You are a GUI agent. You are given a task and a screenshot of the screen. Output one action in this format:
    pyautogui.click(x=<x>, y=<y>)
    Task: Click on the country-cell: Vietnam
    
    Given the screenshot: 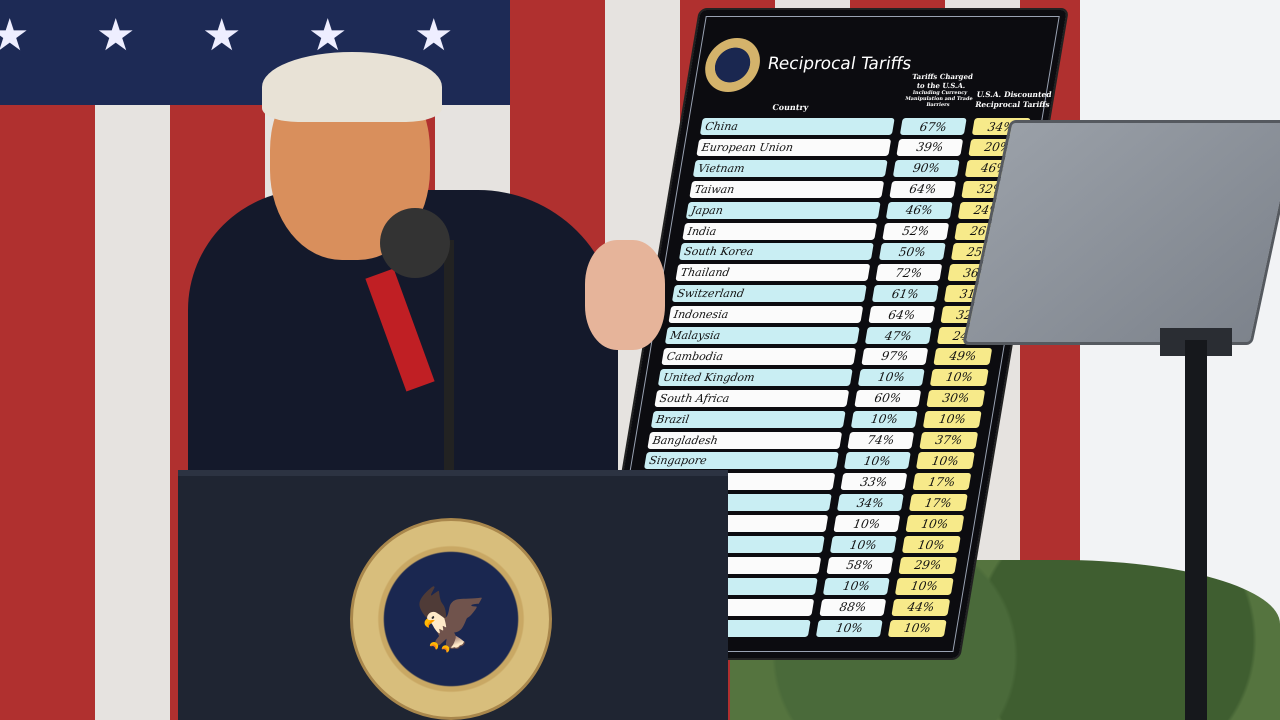 What is the action you would take?
    pyautogui.click(x=790, y=168)
    